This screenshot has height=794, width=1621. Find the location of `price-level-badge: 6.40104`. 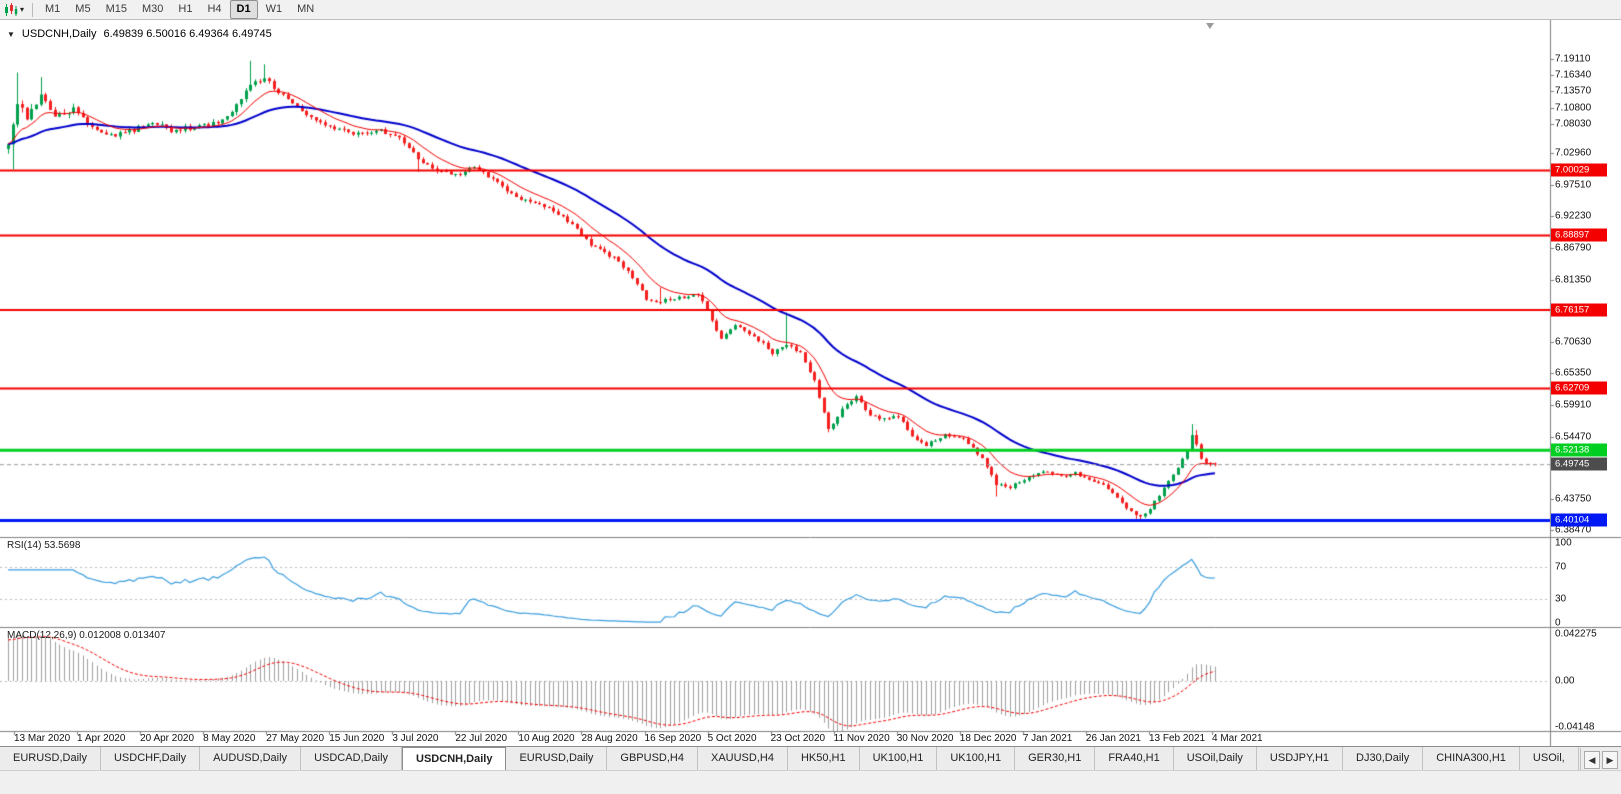

price-level-badge: 6.40104 is located at coordinates (1579, 520).